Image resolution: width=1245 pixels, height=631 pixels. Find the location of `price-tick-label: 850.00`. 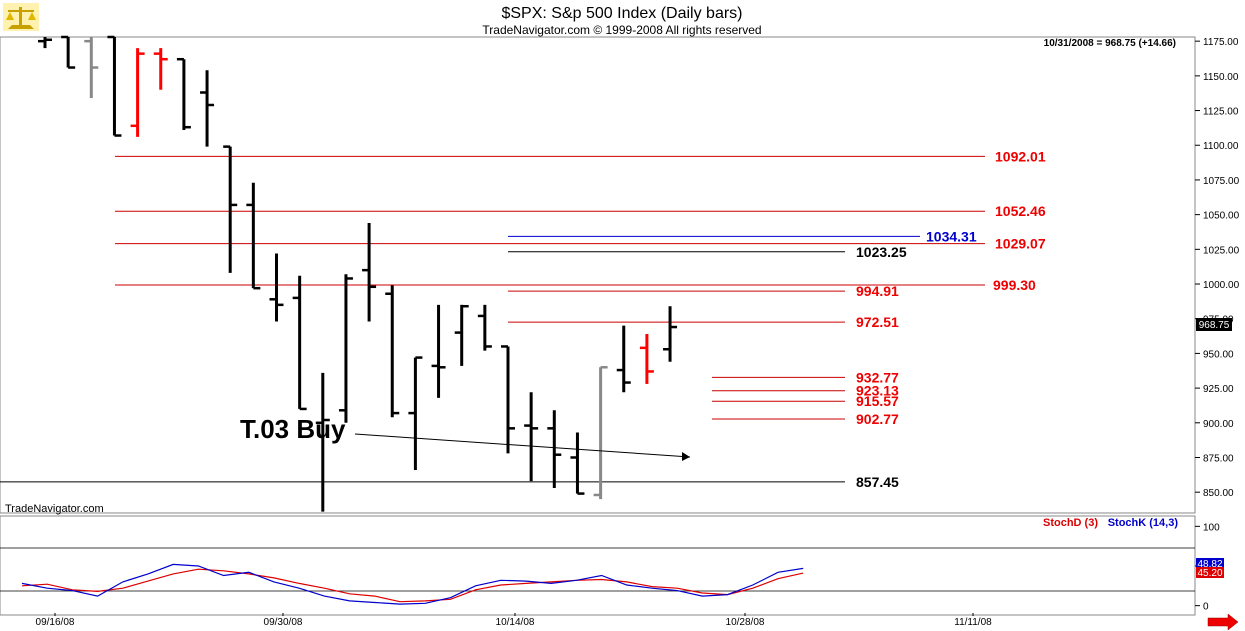

price-tick-label: 850.00 is located at coordinates (1218, 493).